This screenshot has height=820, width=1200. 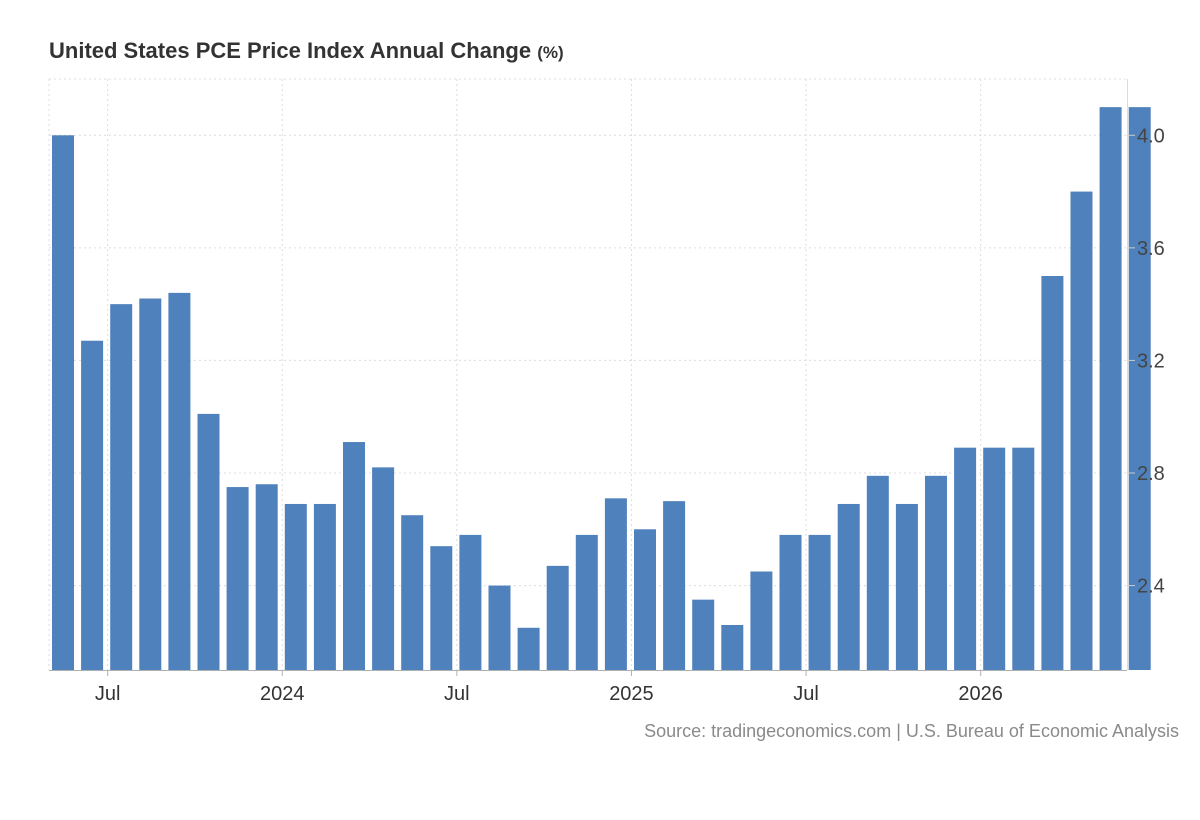 What do you see at coordinates (550, 52) in the screenshot?
I see `chart-title-unit: (%)` at bounding box center [550, 52].